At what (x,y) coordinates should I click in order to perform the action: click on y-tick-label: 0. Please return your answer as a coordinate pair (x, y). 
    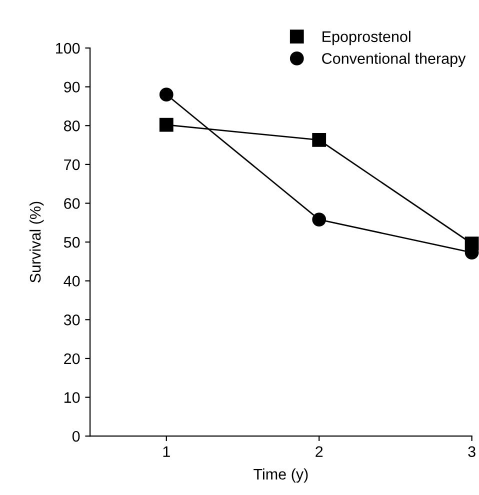
    Looking at the image, I should click on (76, 436).